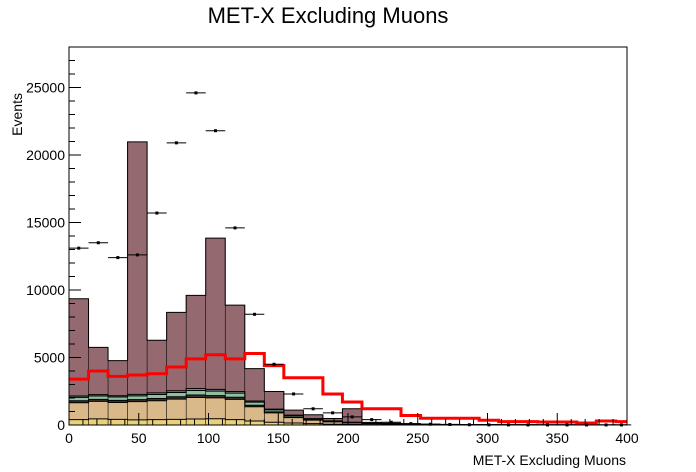 The width and height of the screenshot is (696, 472). What do you see at coordinates (61, 425) in the screenshot?
I see `y-tick-label: 0` at bounding box center [61, 425].